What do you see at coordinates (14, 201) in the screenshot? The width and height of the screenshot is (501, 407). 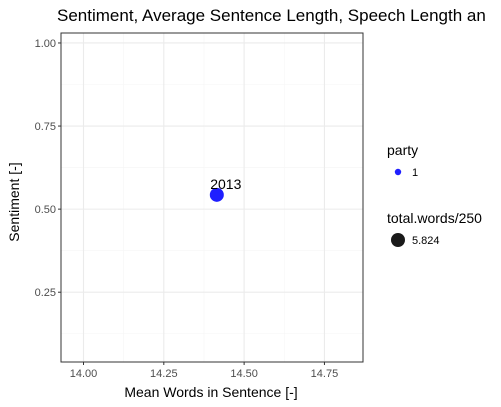 I see `y-axis-title: Sentiment [-]` at bounding box center [14, 201].